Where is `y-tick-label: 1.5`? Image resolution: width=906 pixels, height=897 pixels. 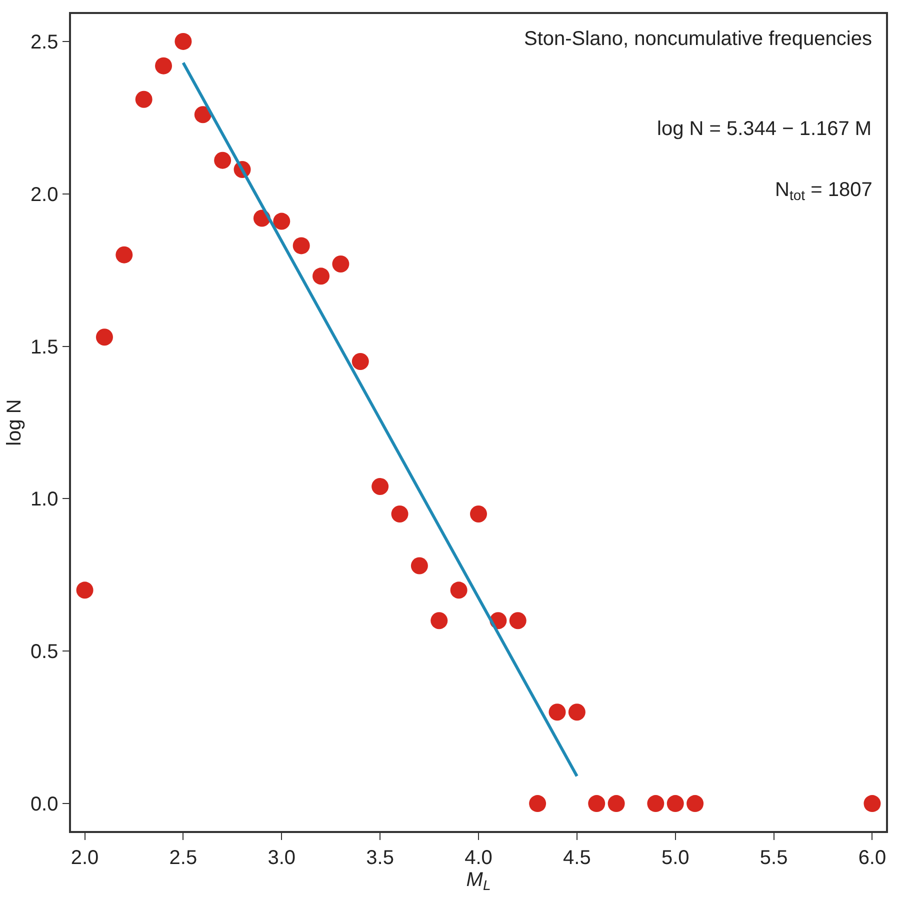
y-tick-label: 1.5 is located at coordinates (44, 347).